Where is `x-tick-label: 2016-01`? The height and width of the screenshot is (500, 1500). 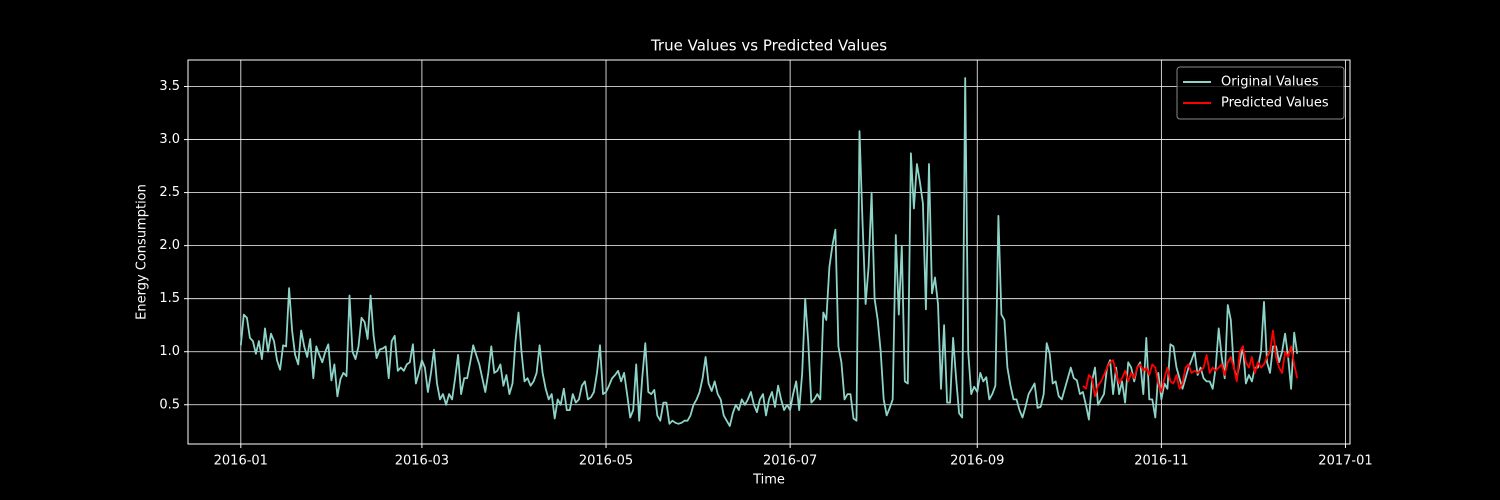 x-tick-label: 2016-01 is located at coordinates (241, 461).